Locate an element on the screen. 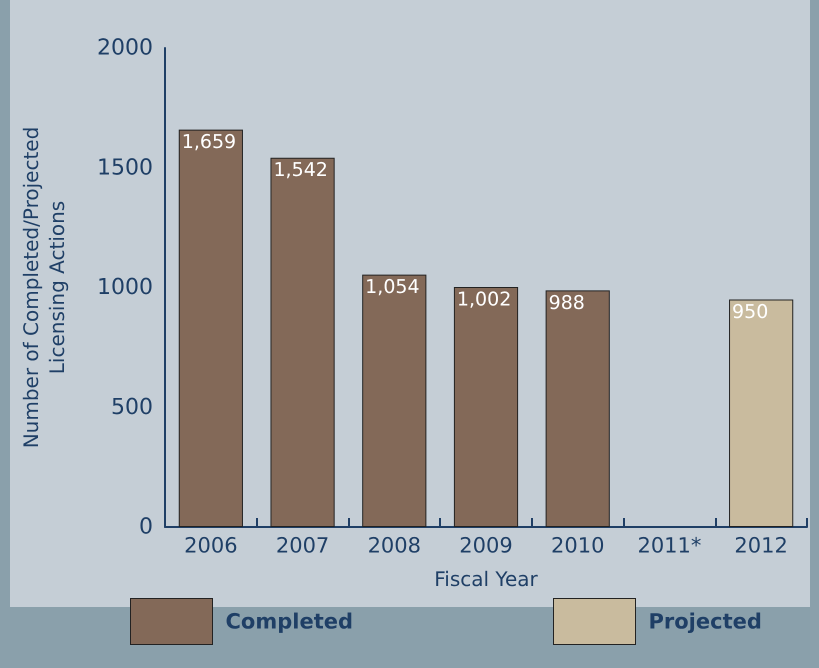  x-tick-label: 2011* is located at coordinates (669, 546).